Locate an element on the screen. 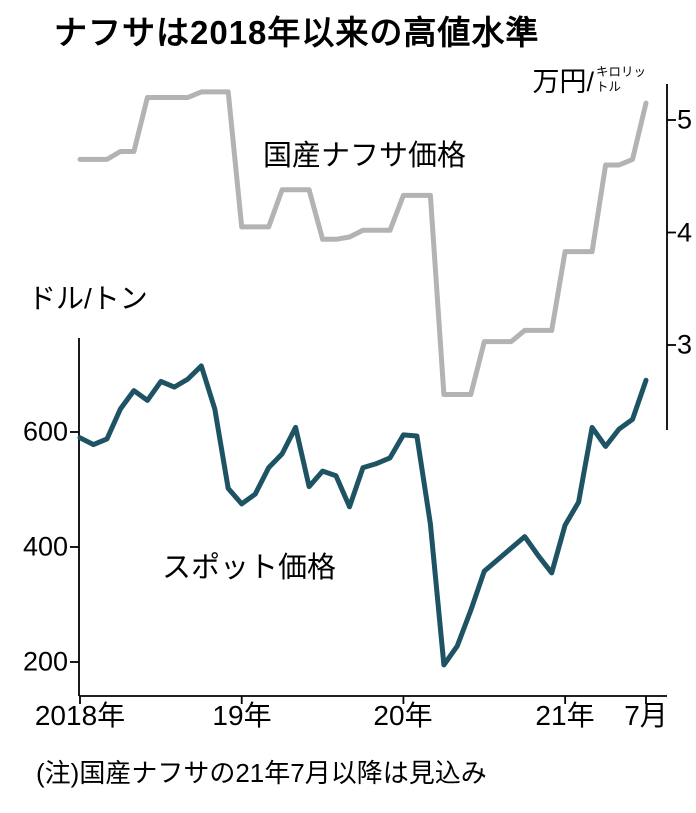 The image size is (696, 813). right-axis-tick-5: 5 is located at coordinates (685, 119).